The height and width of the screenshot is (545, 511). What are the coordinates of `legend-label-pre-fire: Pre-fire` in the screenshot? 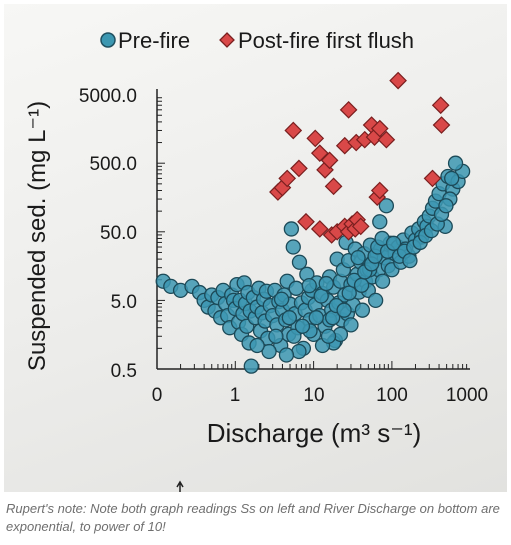 It's located at (154, 40).